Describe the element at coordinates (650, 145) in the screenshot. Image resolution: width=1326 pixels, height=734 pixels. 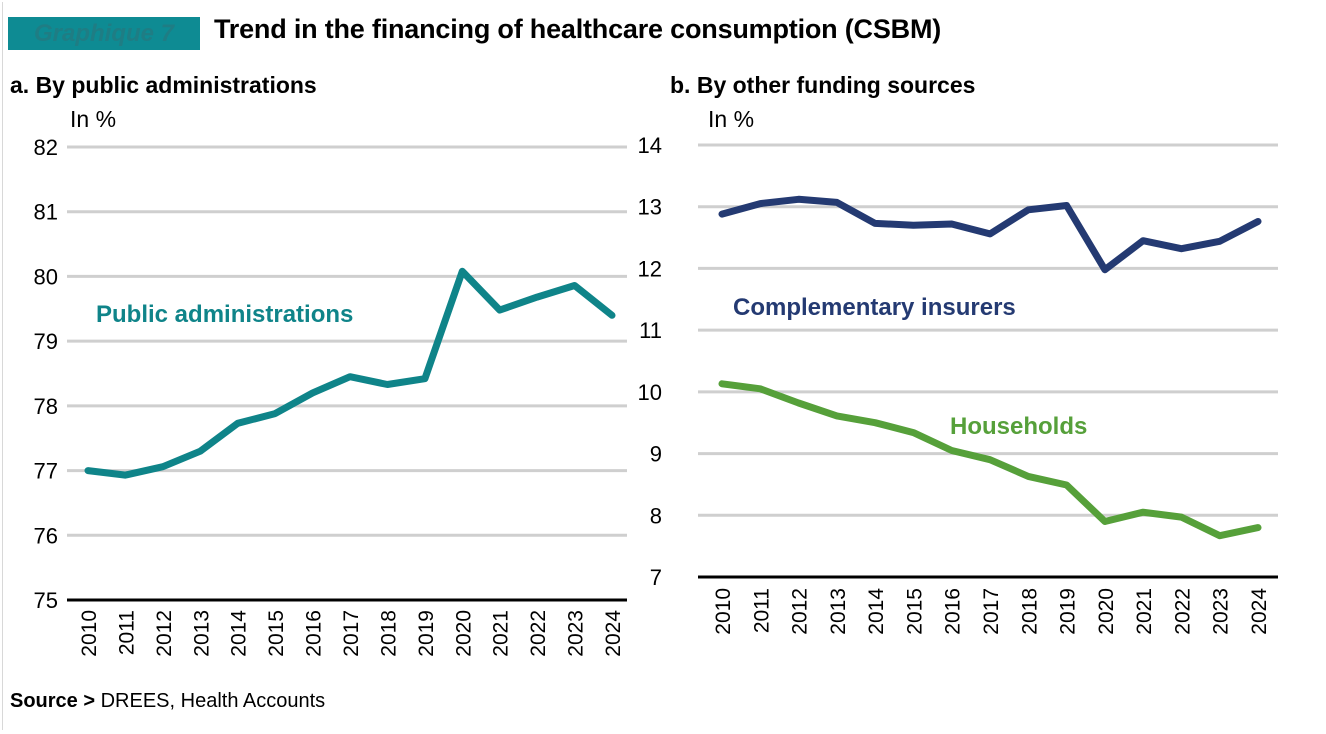
I see `y-tick-label: 14` at that location.